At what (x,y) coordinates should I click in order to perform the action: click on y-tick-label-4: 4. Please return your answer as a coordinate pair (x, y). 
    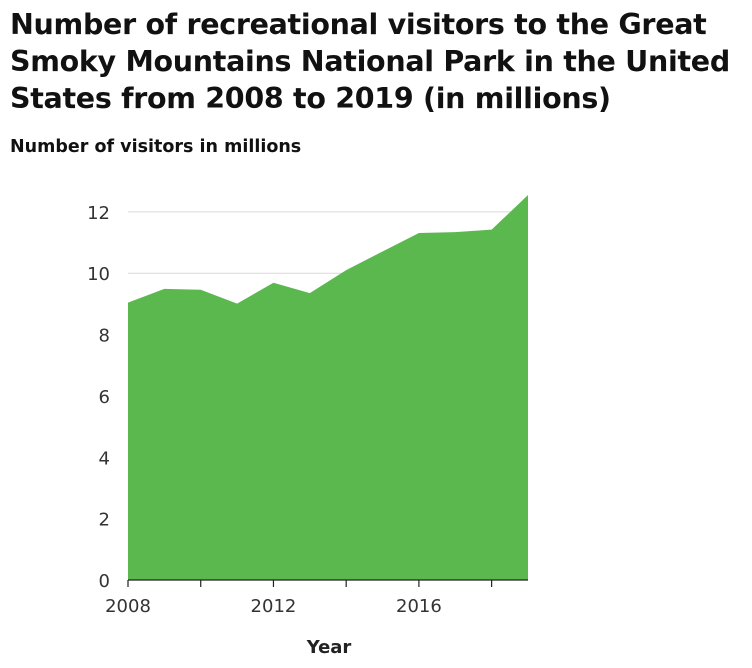
    Looking at the image, I should click on (104, 458).